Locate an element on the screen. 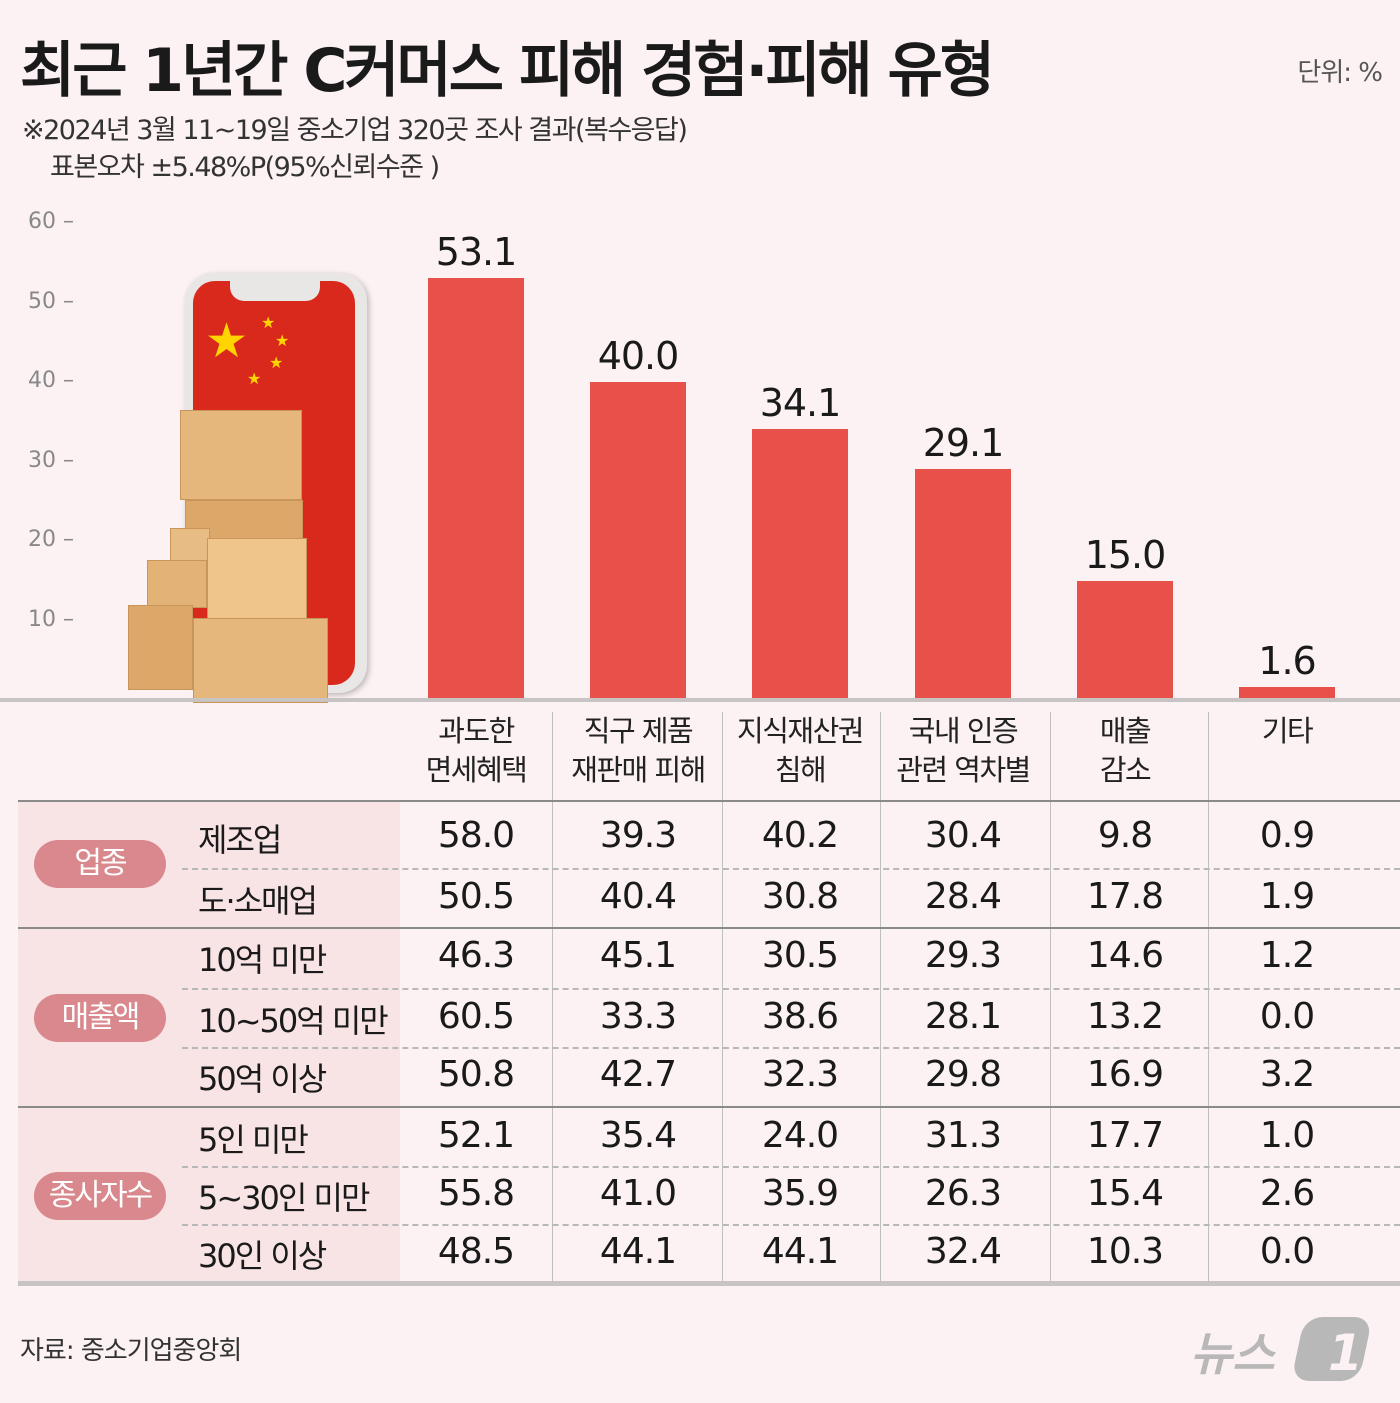  y-tick-label: 10 – is located at coordinates (51, 619).